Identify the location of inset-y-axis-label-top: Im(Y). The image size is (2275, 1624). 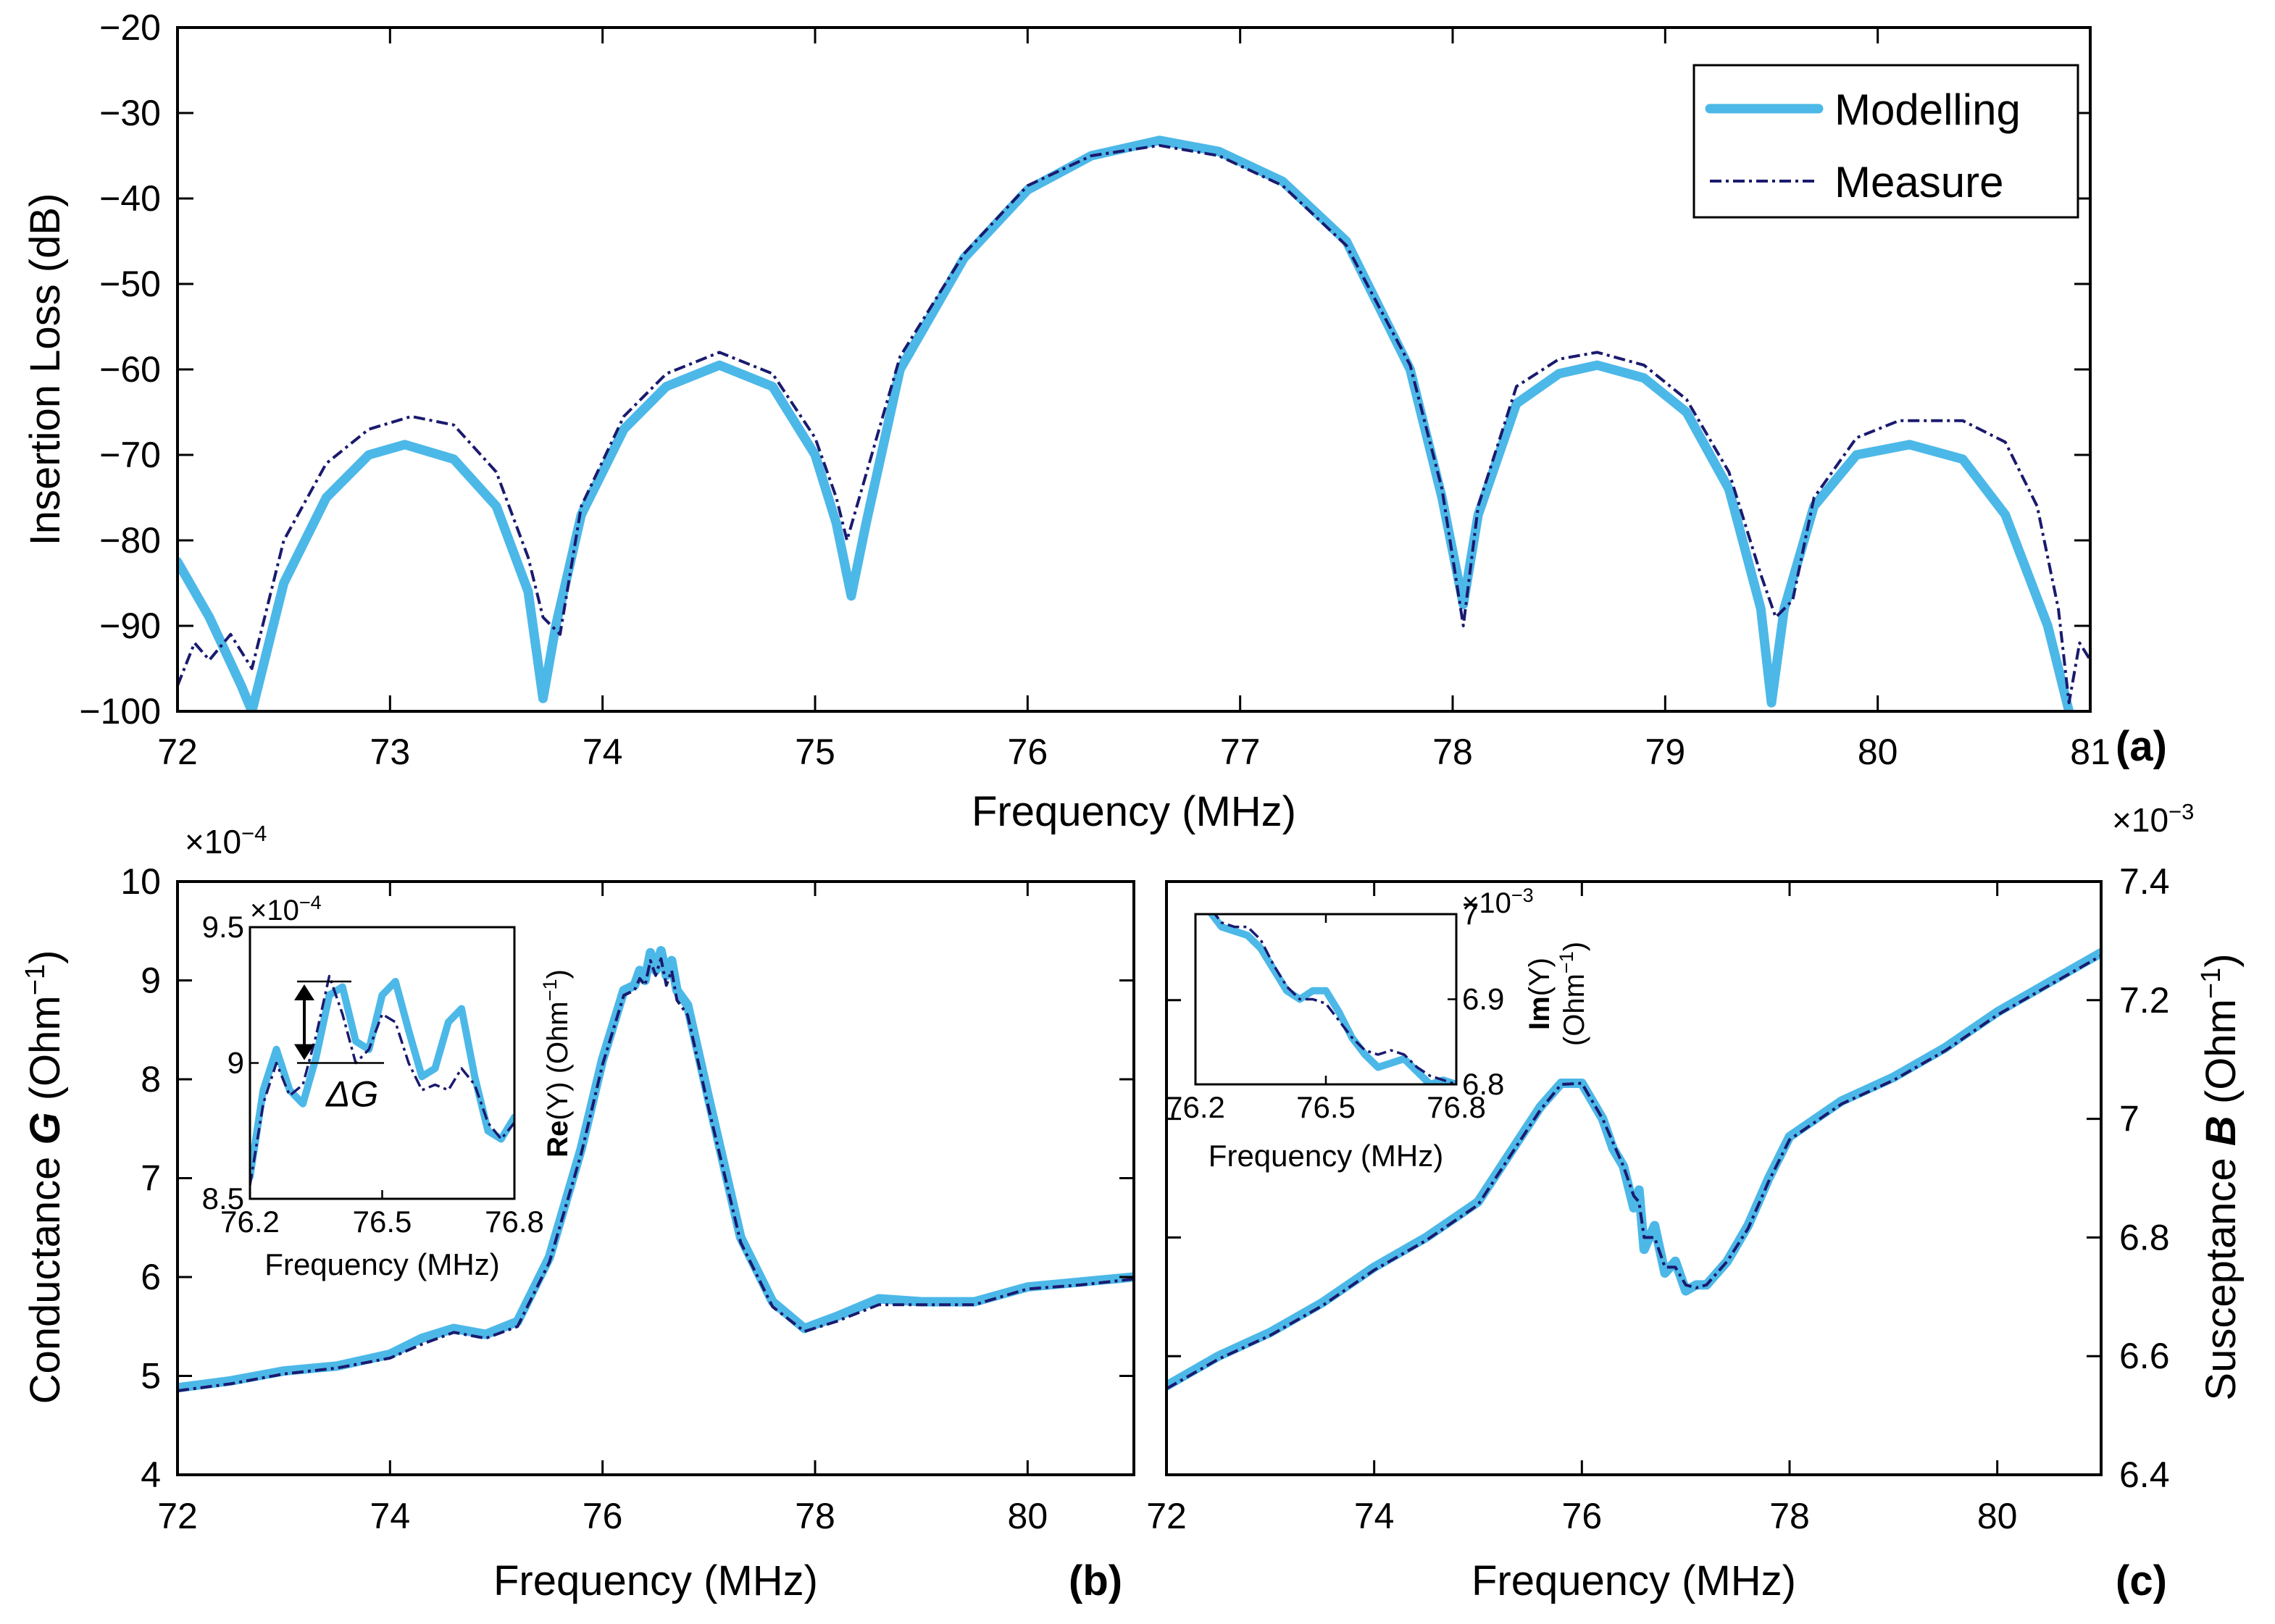
(1540, 994).